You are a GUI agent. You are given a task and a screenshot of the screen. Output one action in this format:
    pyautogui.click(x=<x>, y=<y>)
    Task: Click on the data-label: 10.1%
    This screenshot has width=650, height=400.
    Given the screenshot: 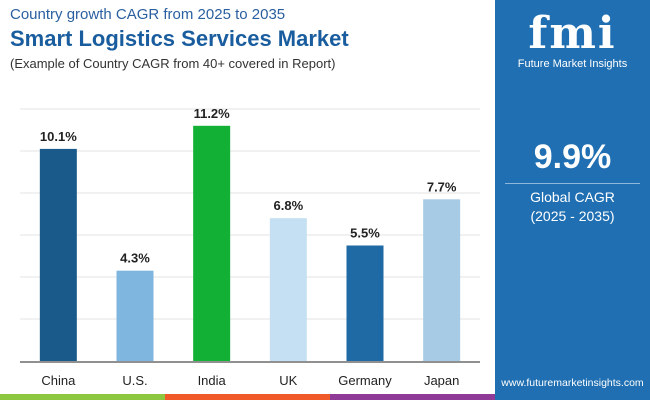 What is the action you would take?
    pyautogui.click(x=58, y=136)
    